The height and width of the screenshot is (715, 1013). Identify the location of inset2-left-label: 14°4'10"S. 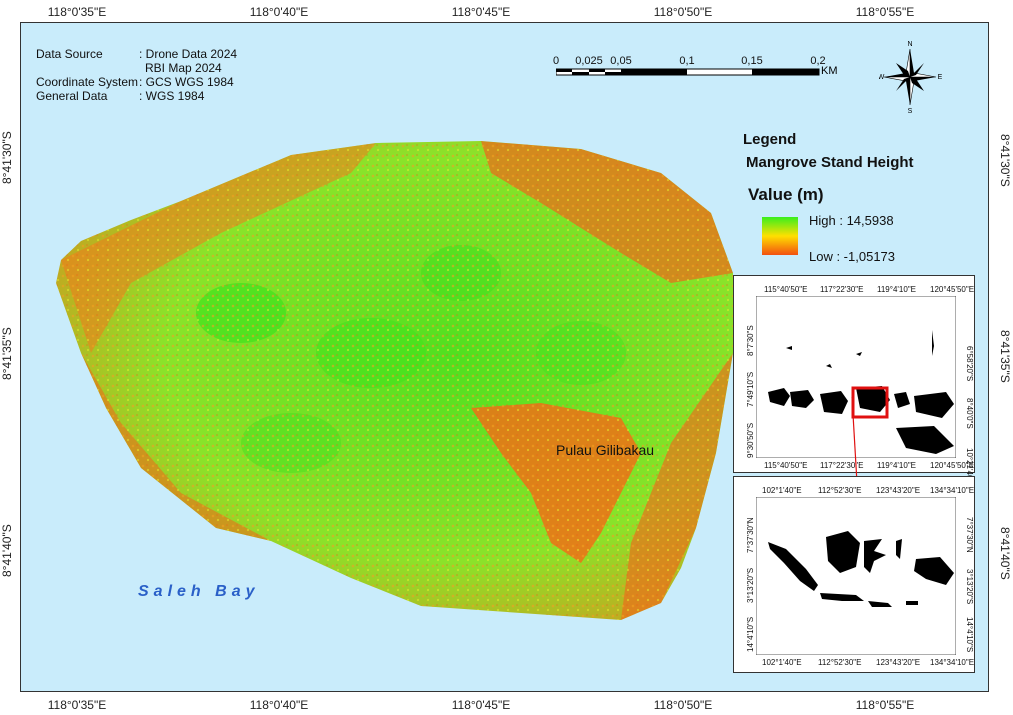
(750, 634).